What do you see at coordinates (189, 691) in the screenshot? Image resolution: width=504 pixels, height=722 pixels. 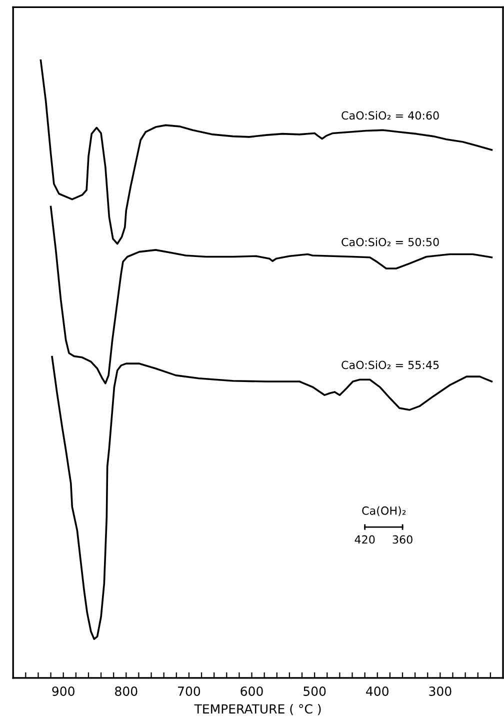 I see `x-tick-label: 700` at bounding box center [189, 691].